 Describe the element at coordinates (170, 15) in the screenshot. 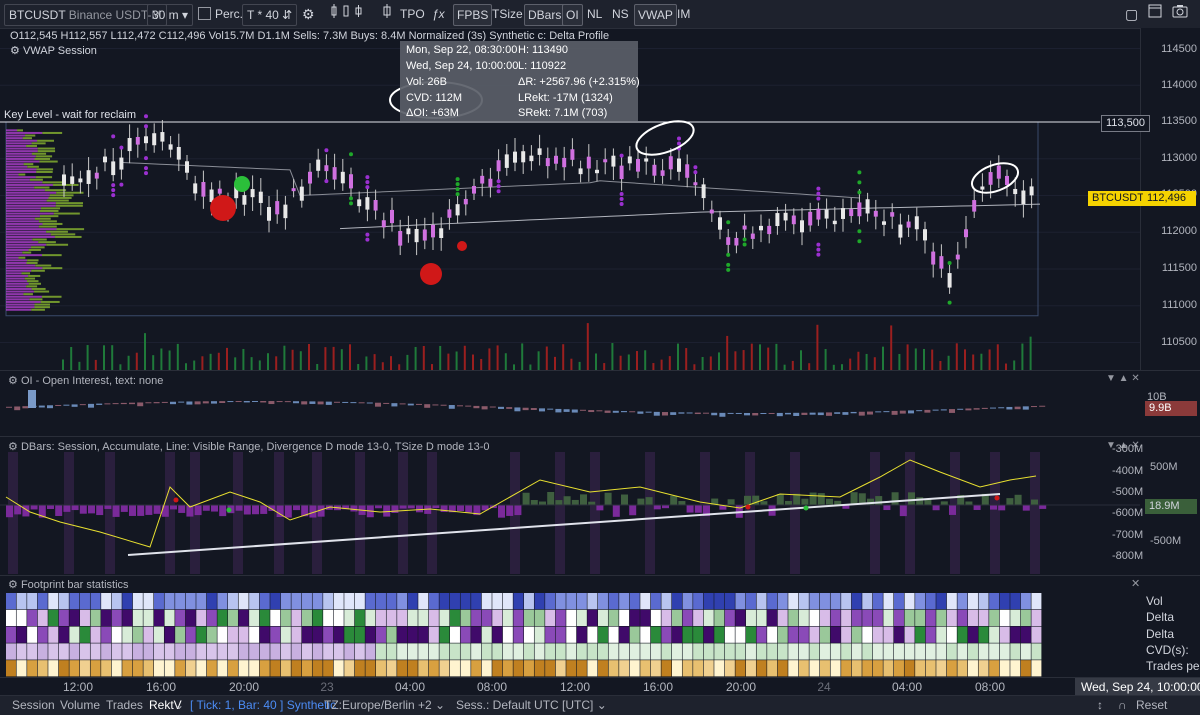

I see `interval-selector: 30 m ▾` at that location.